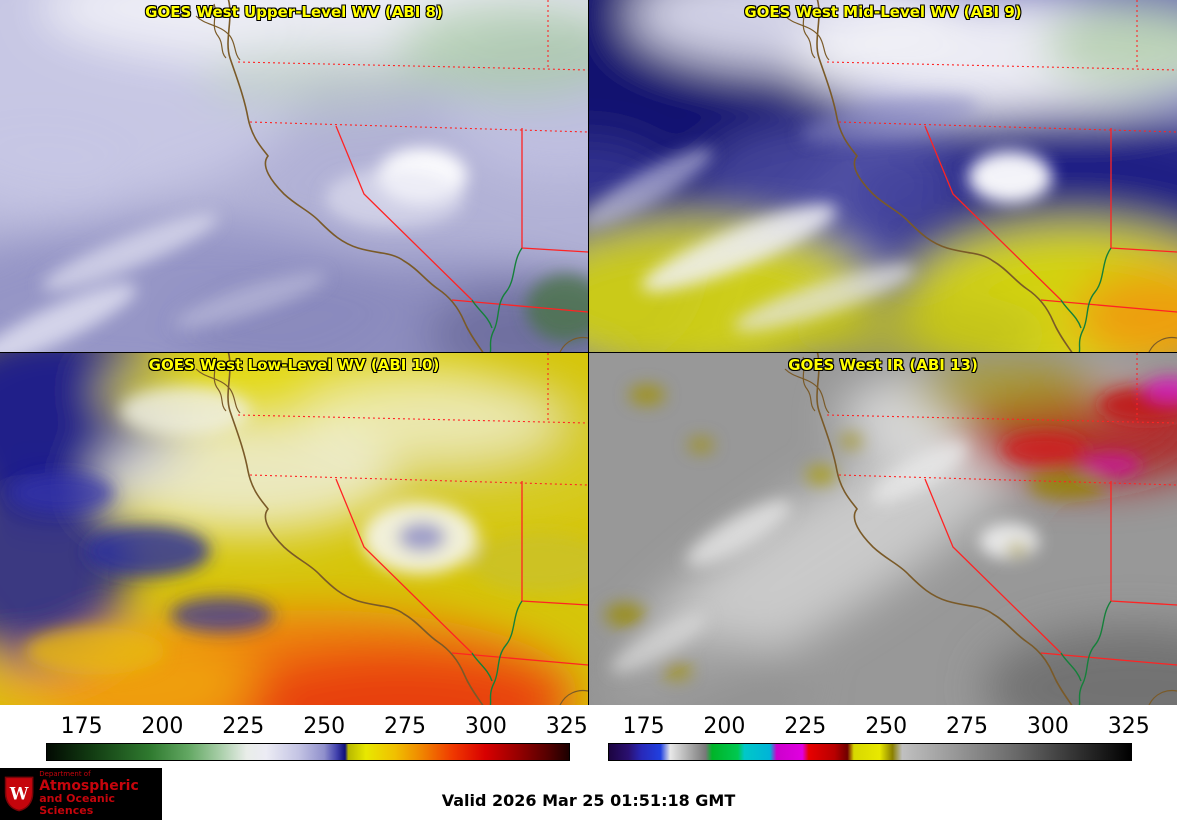 The width and height of the screenshot is (1177, 820). Describe the element at coordinates (820, 214) in the screenshot. I see `cloud-detail` at that location.